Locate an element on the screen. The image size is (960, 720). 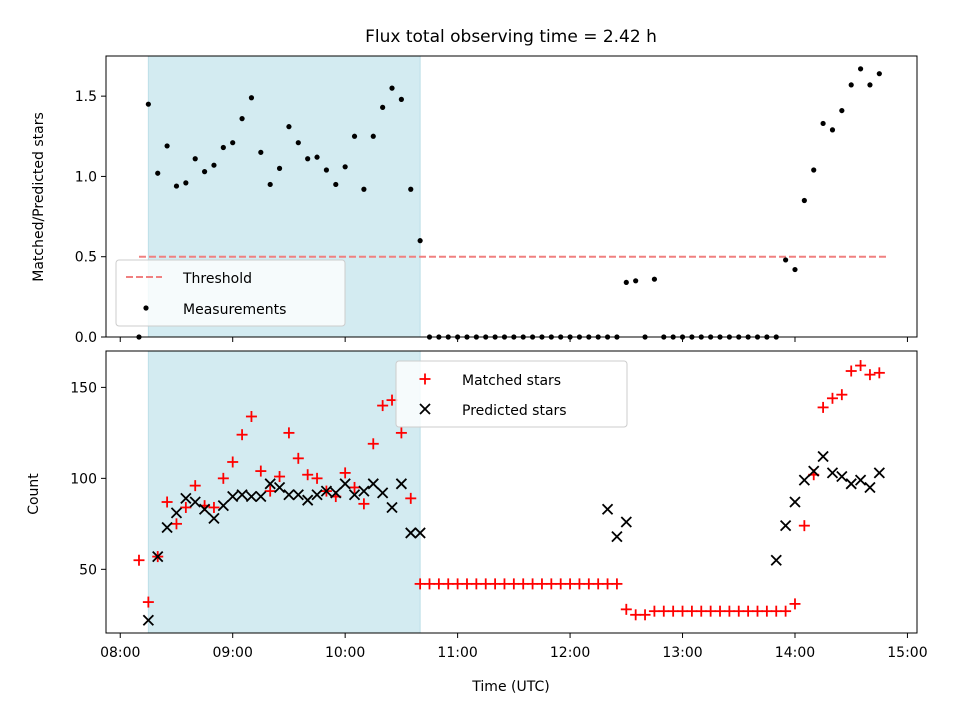
chart-title: Flux total observing time = 2.42 h is located at coordinates (511, 37).